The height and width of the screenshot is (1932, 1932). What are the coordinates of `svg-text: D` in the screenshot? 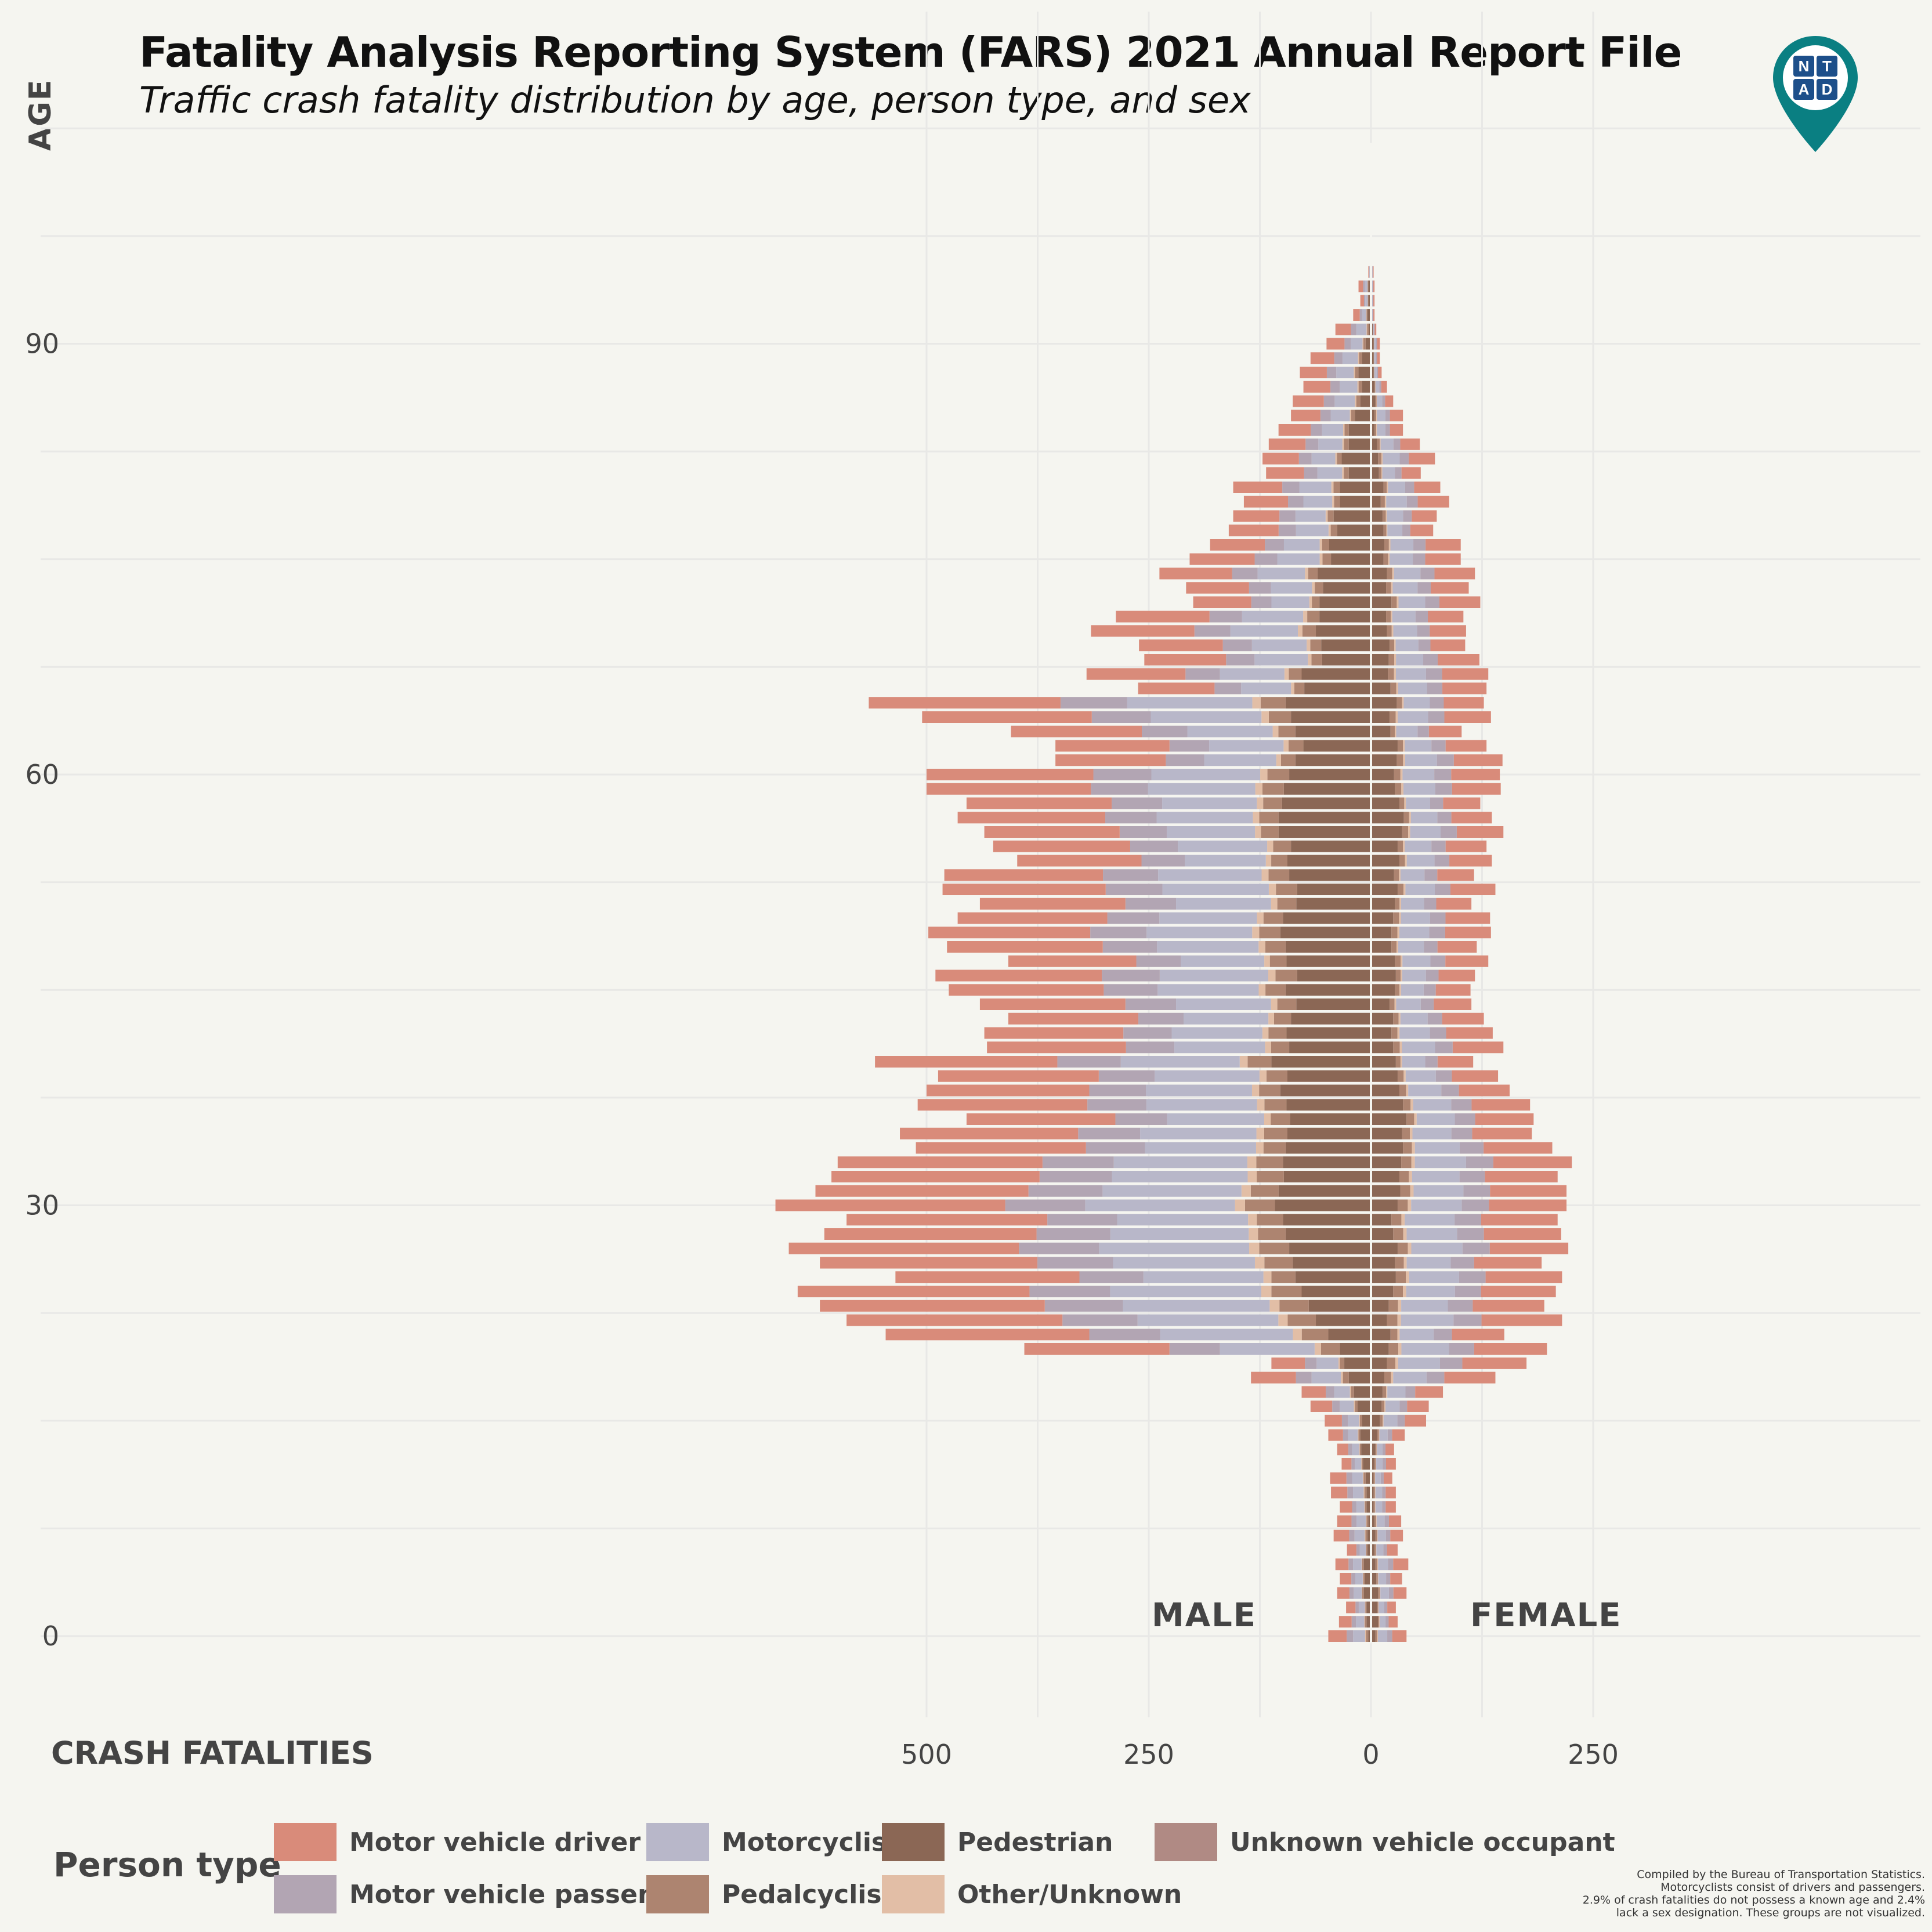 It's located at (1827, 89).